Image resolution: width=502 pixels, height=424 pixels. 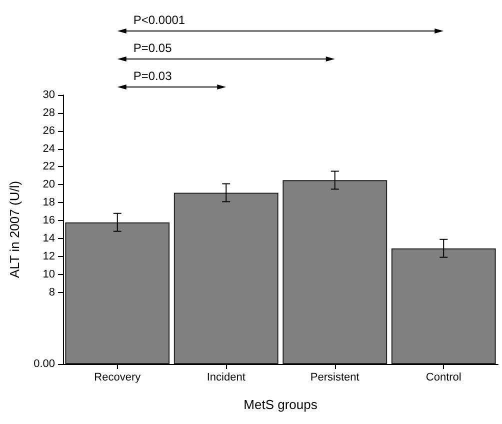 I want to click on text: P<0.0001, so click(x=159, y=20).